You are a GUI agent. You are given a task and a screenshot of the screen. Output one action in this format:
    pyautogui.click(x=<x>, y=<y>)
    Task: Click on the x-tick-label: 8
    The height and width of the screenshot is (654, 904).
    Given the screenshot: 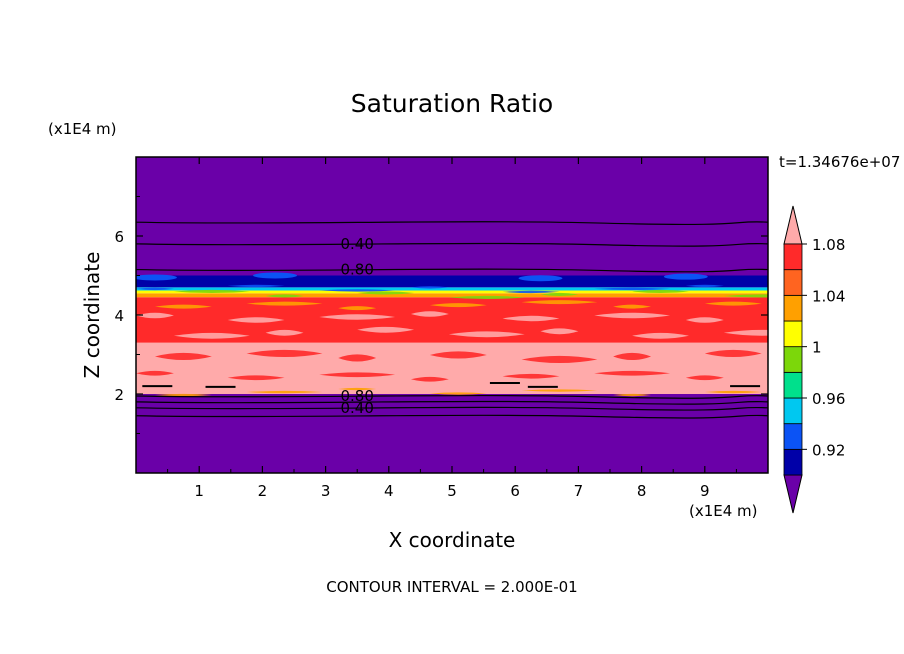 What is the action you would take?
    pyautogui.click(x=642, y=491)
    